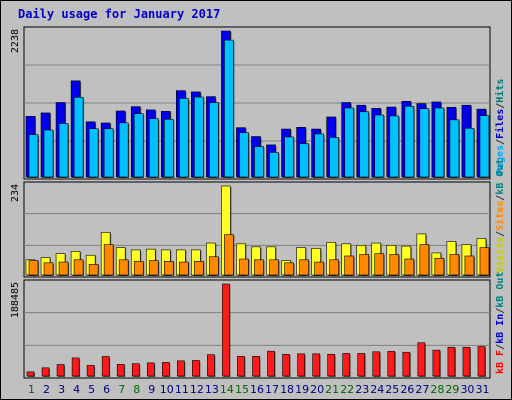  Describe the element at coordinates (91, 389) in the screenshot. I see `day-label: 5` at that location.